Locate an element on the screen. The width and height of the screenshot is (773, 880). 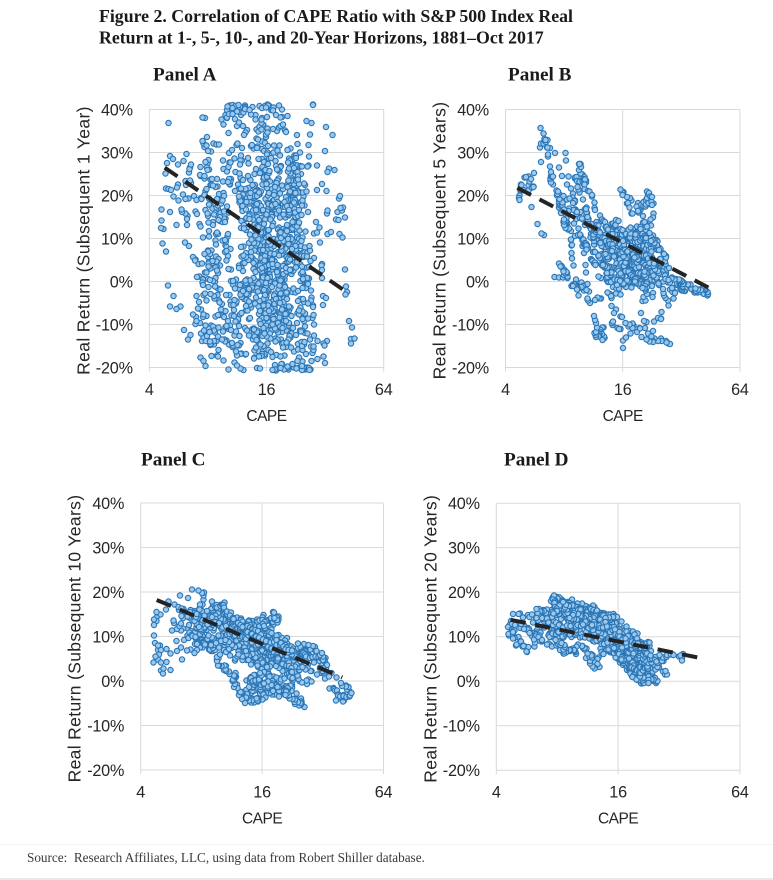
svg-text:Real Return (Subsequent 5 Year: Real Return (Subsequent 5 Years) is located at coordinates (440, 241).